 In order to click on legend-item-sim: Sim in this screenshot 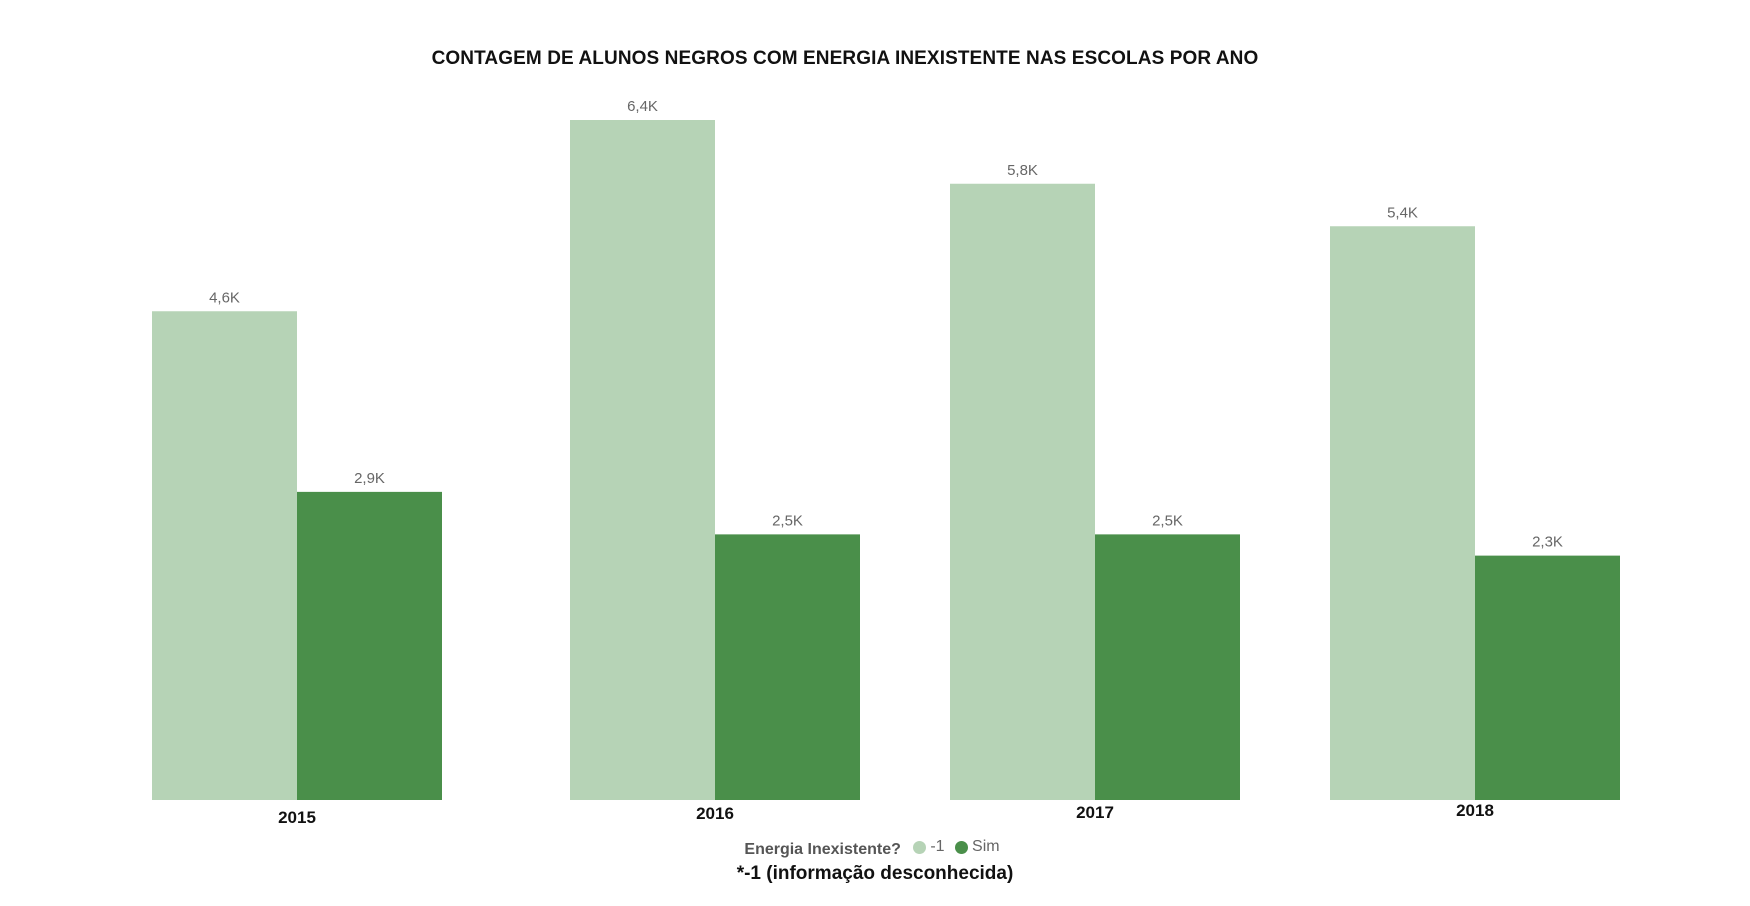, I will do `click(977, 847)`.